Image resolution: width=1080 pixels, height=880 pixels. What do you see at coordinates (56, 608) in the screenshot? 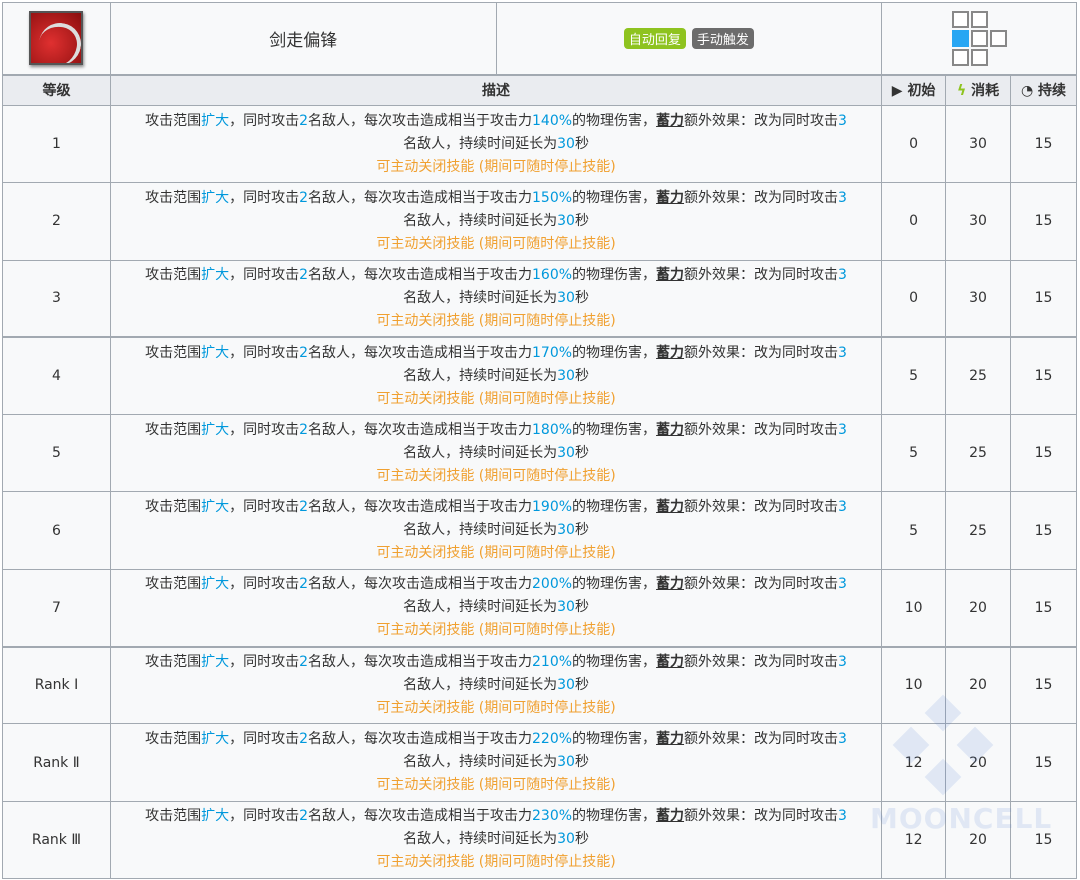
I see `level-cell: 7` at bounding box center [56, 608].